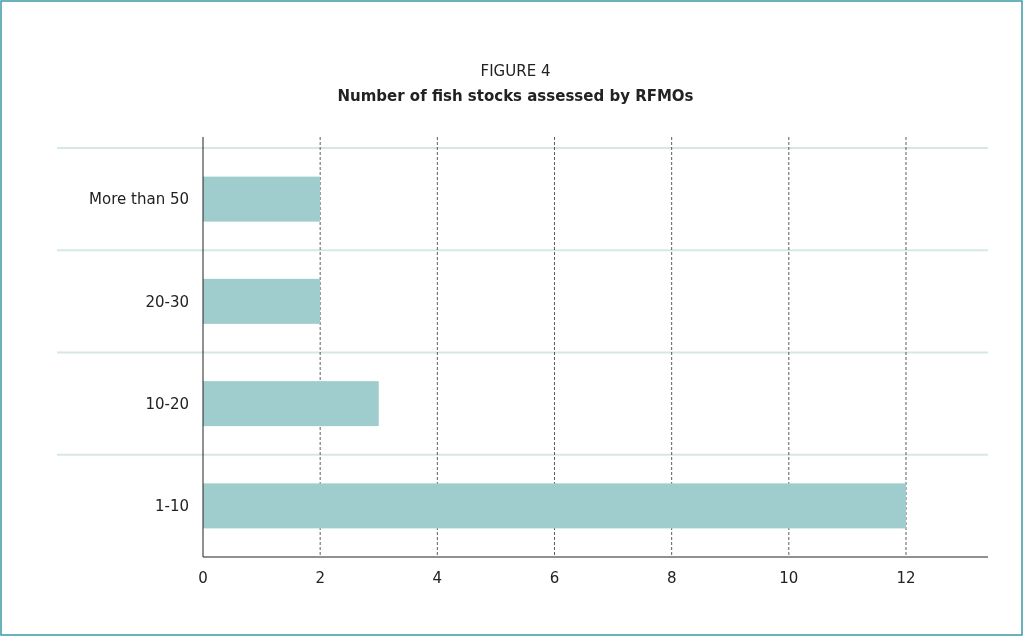  Describe the element at coordinates (671, 578) in the screenshot. I see `x-tick-label: 8` at that location.